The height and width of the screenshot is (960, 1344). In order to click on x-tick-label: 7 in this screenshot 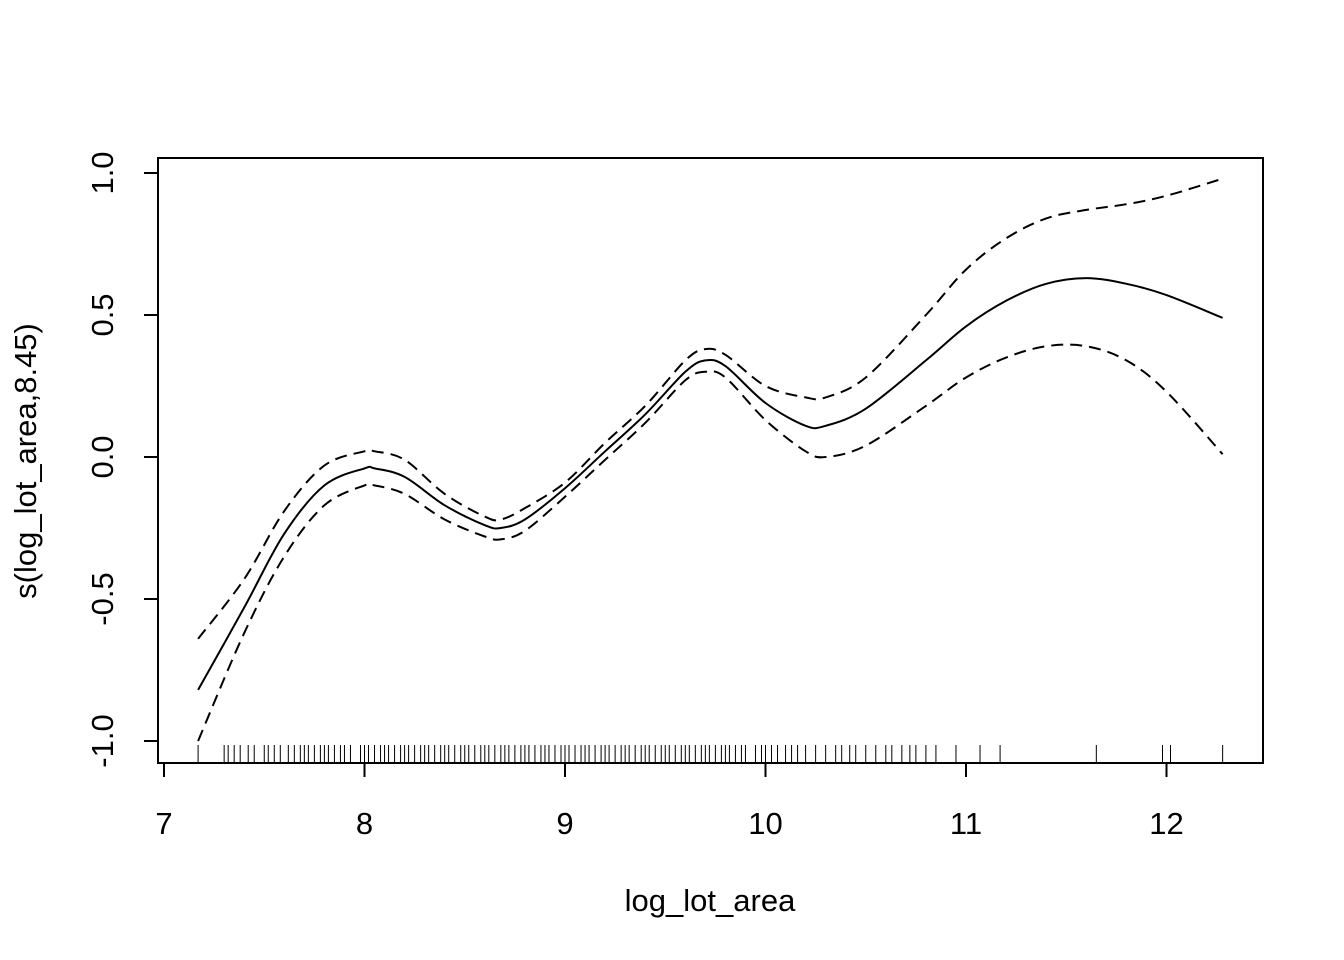, I will do `click(163, 823)`.